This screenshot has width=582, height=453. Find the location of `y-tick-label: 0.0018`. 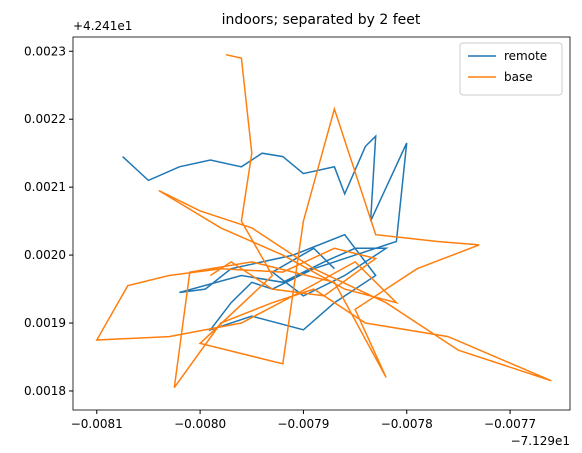

y-tick-label: 0.0018 is located at coordinates (45, 391).